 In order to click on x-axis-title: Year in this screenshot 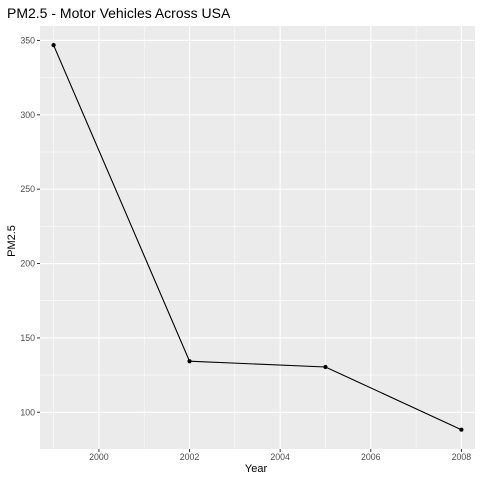, I will do `click(256, 469)`.